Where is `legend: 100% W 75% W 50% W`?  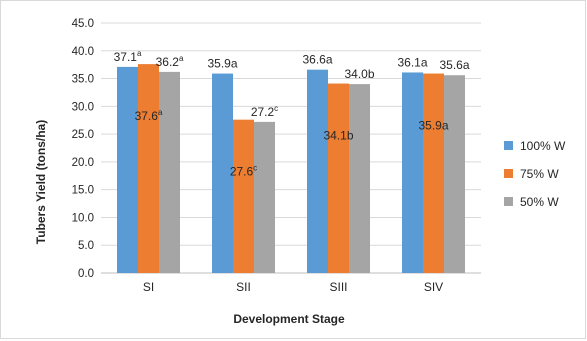 legend: 100% W 75% W 50% W is located at coordinates (535, 174).